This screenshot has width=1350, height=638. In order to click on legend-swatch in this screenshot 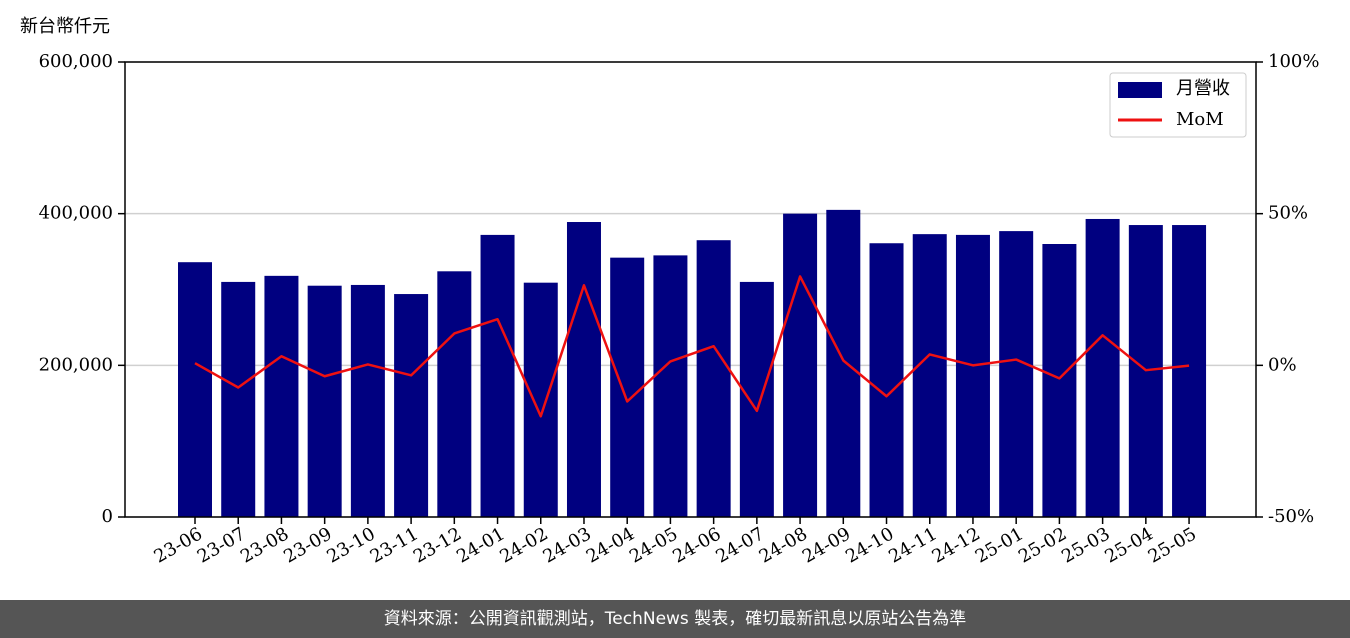, I will do `click(1140, 90)`.